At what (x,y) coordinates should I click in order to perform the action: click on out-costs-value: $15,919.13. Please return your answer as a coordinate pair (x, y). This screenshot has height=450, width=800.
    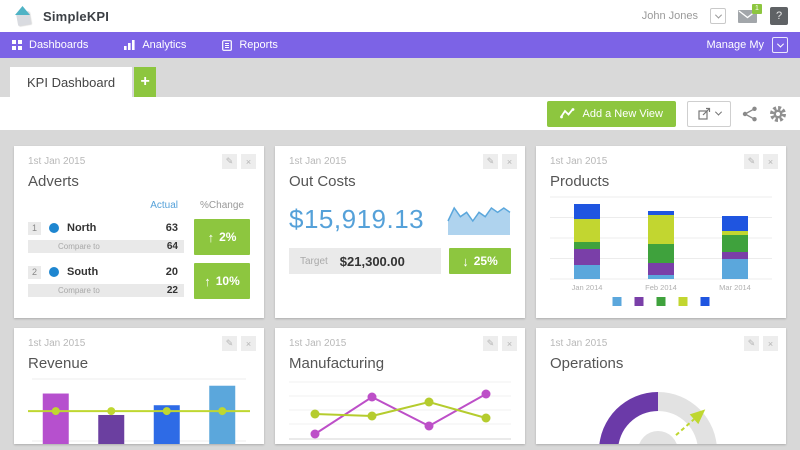
    Looking at the image, I should click on (357, 219).